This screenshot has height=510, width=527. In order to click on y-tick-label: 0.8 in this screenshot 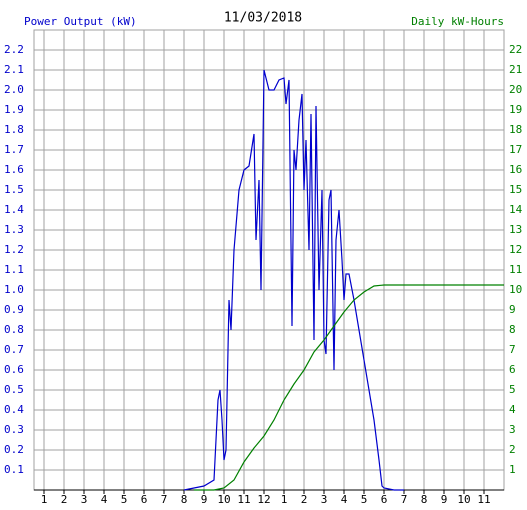, I will do `click(14, 329)`.